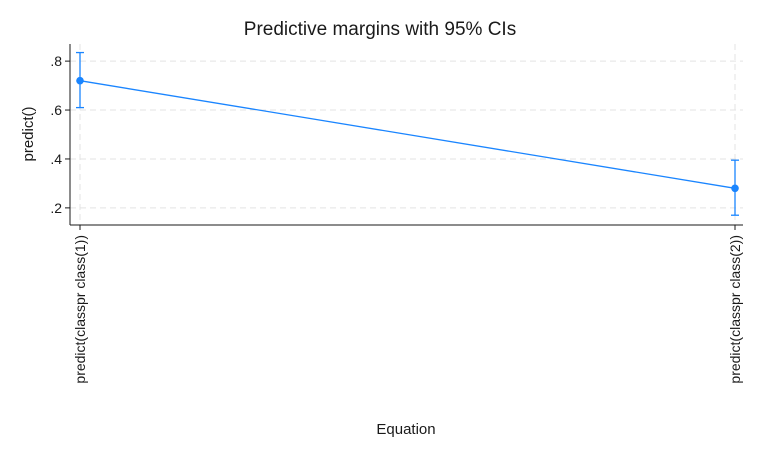  Describe the element at coordinates (56, 110) in the screenshot. I see `y-tick-label: .6` at that location.